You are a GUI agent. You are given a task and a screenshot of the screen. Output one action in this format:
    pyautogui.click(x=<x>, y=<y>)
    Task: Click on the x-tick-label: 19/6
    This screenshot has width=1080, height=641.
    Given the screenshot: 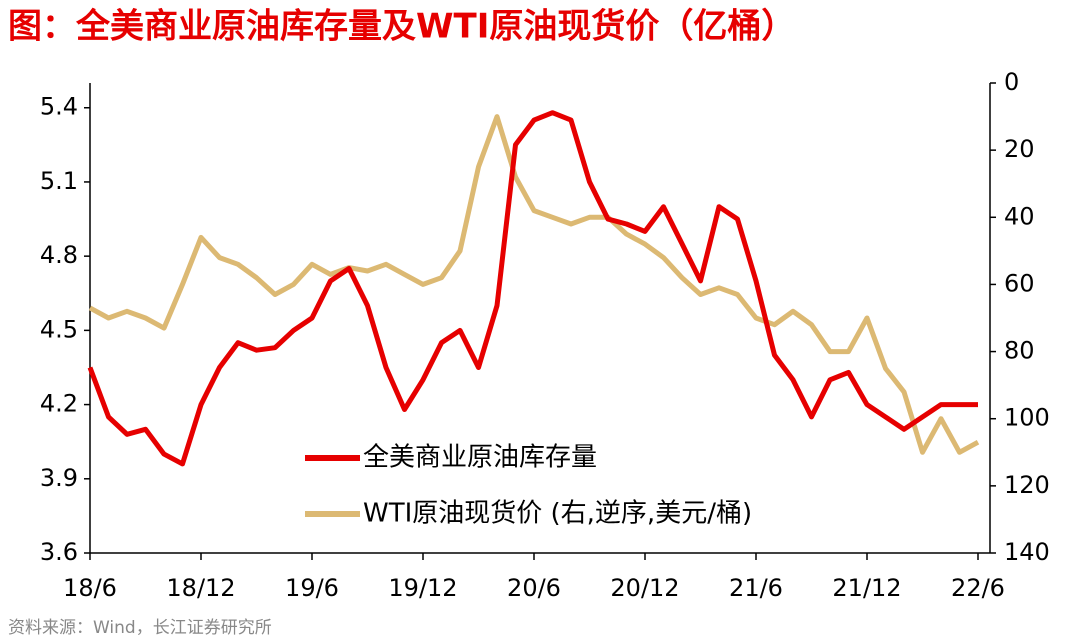 What is the action you would take?
    pyautogui.click(x=312, y=588)
    